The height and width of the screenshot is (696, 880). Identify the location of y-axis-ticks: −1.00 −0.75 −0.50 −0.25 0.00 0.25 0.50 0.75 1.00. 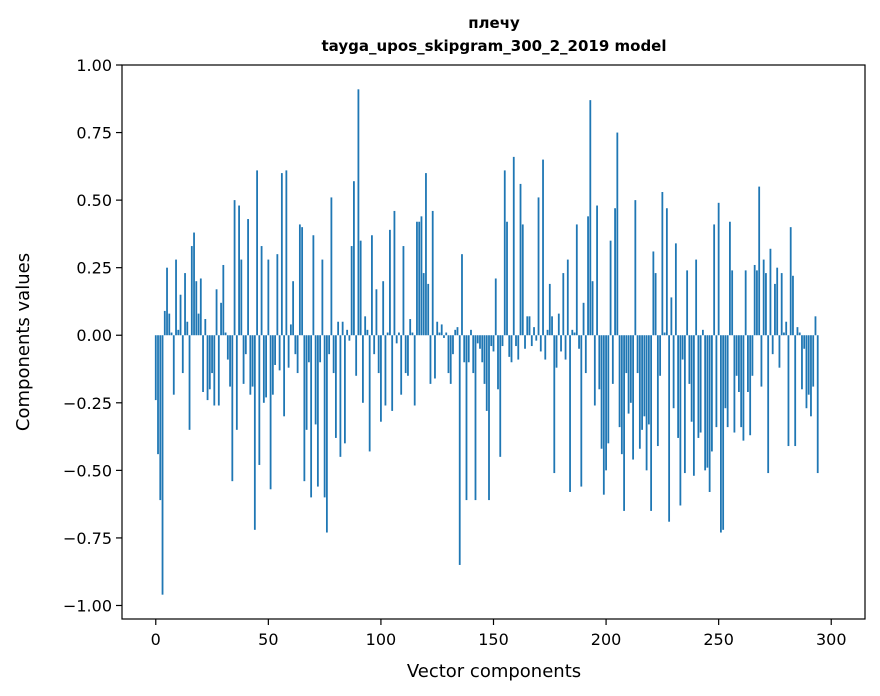
(92, 335).